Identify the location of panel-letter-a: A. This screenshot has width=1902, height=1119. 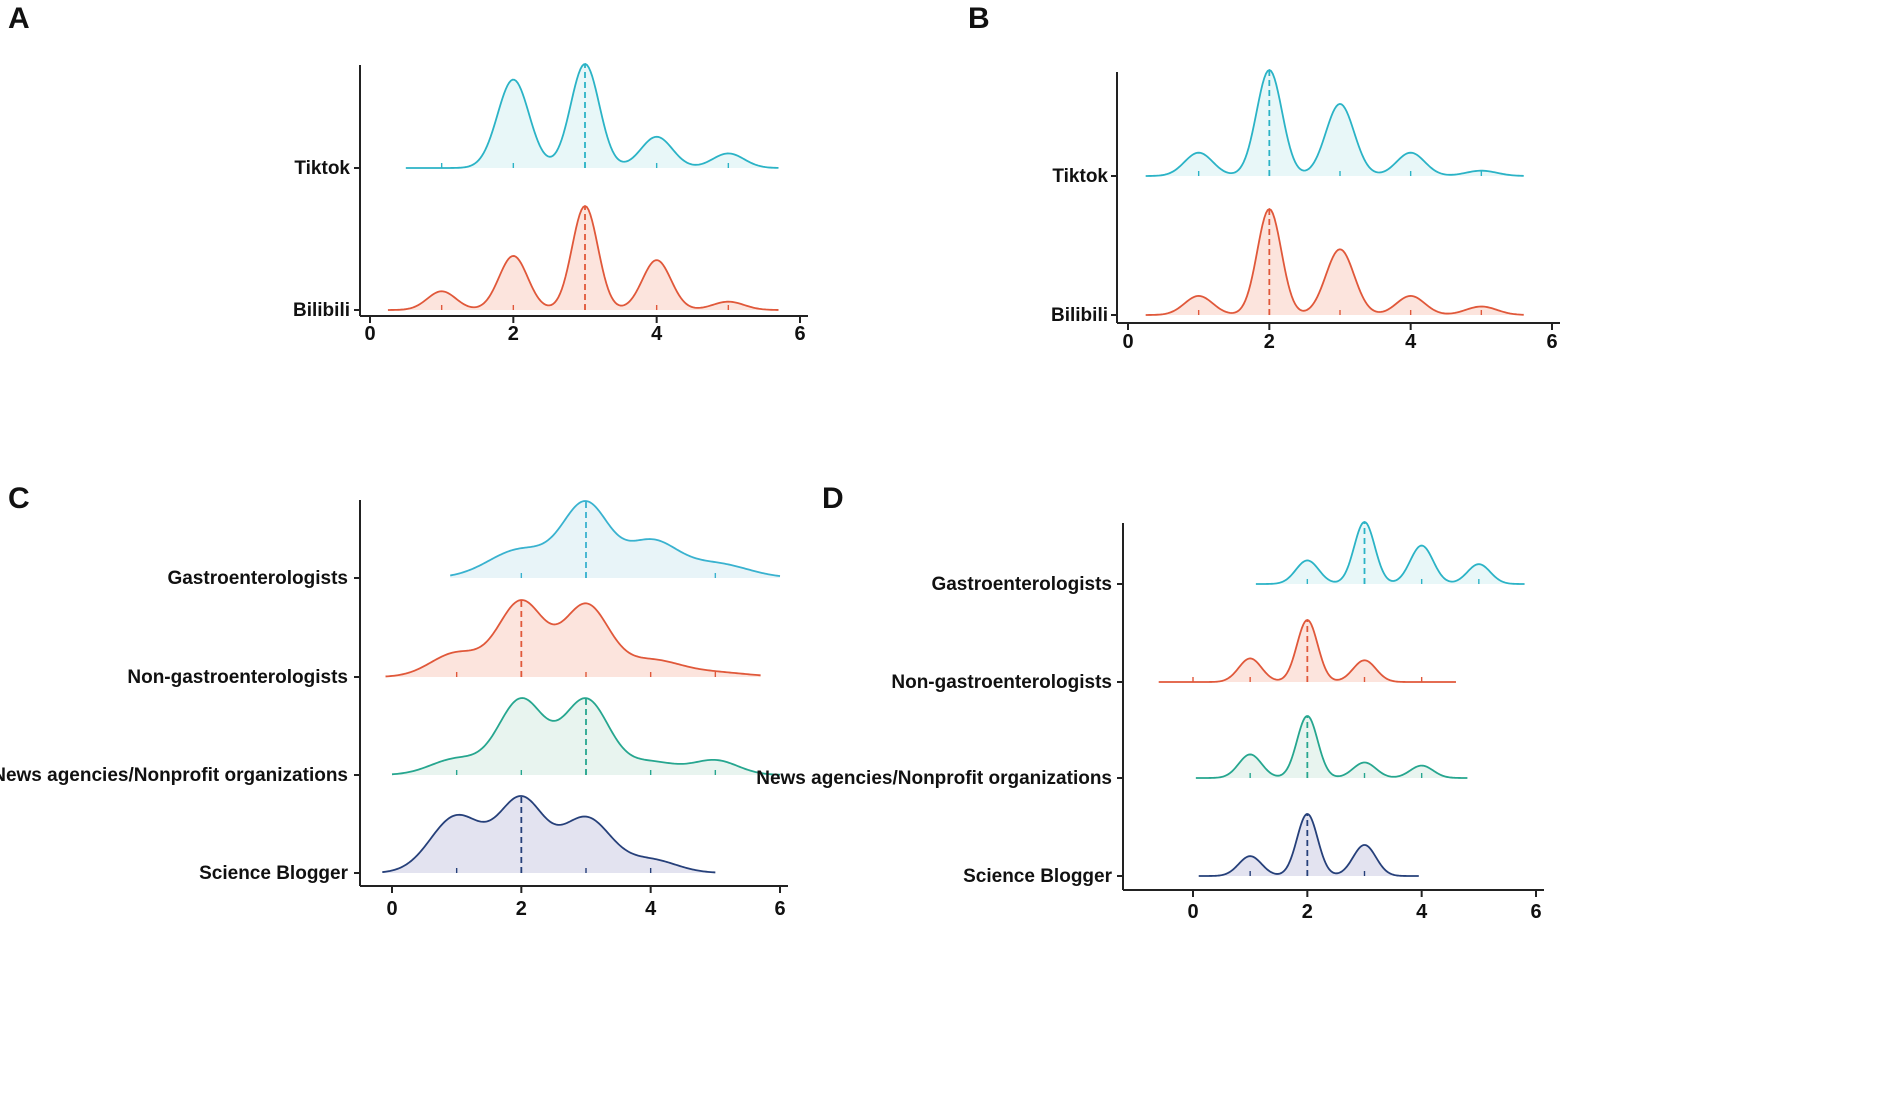
(19, 18).